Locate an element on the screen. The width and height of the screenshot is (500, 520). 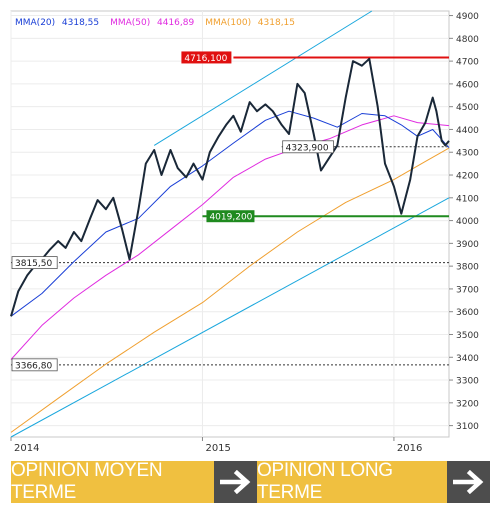
y-tick-label: 3300 is located at coordinates (467, 382).